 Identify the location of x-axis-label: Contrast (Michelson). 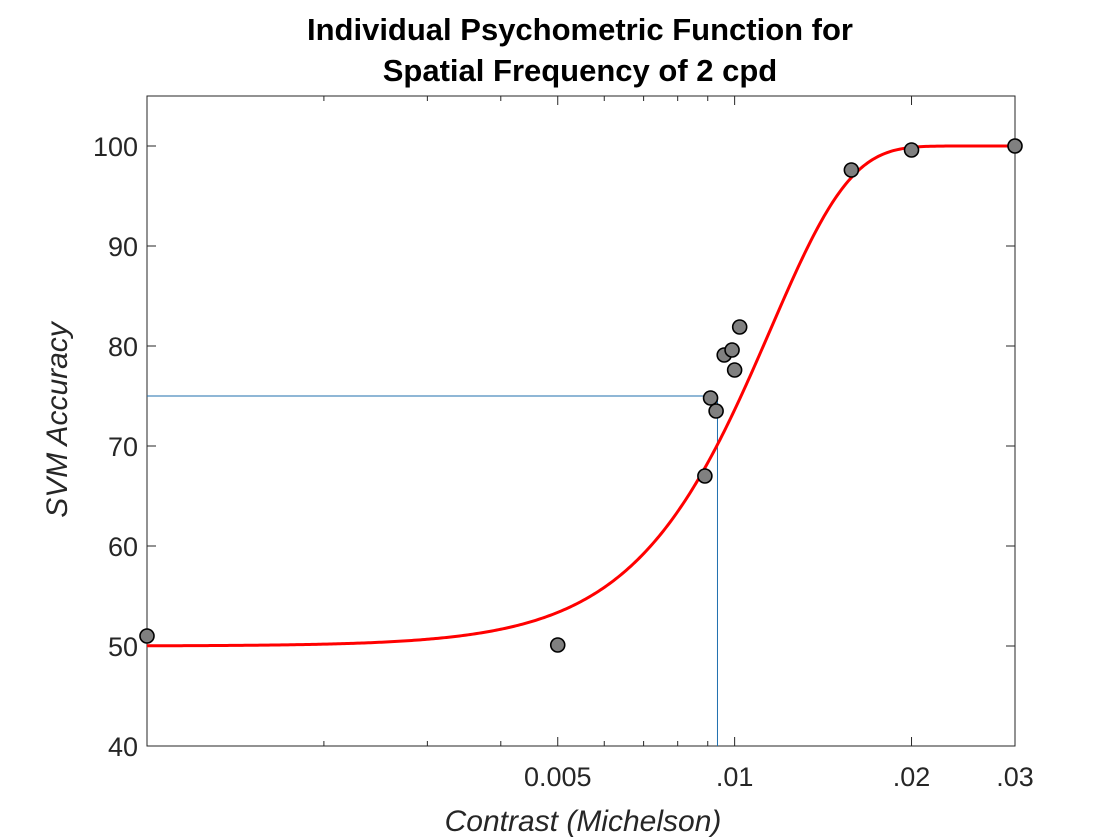
(583, 821).